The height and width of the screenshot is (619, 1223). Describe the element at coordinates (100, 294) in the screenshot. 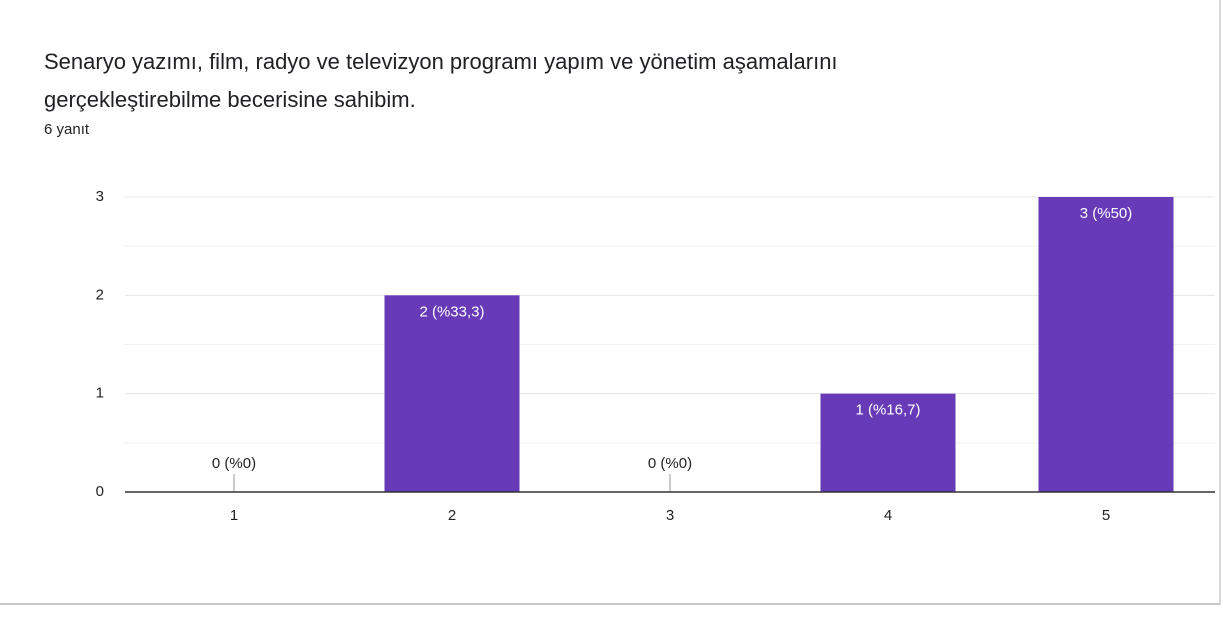

I see `y-tick-label: 2` at that location.